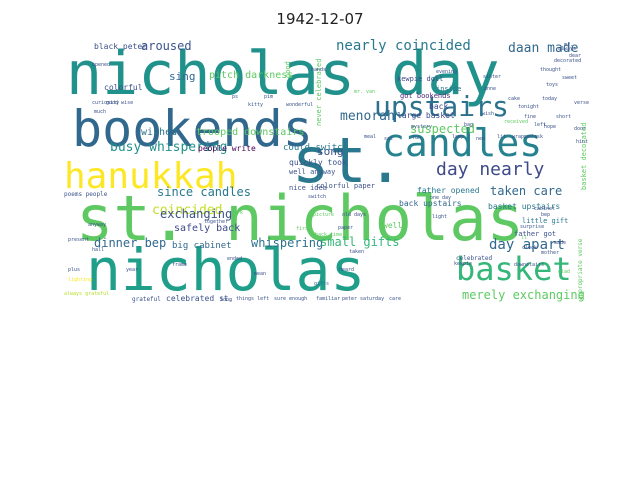  Describe the element at coordinates (225, 270) in the screenshot. I see `cloud-word: nicholas` at that location.